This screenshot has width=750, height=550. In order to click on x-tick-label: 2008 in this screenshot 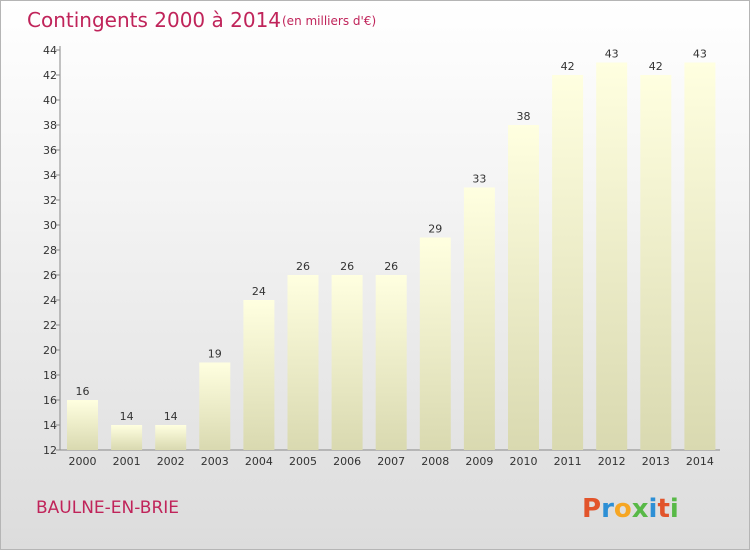, I will do `click(435, 461)`.